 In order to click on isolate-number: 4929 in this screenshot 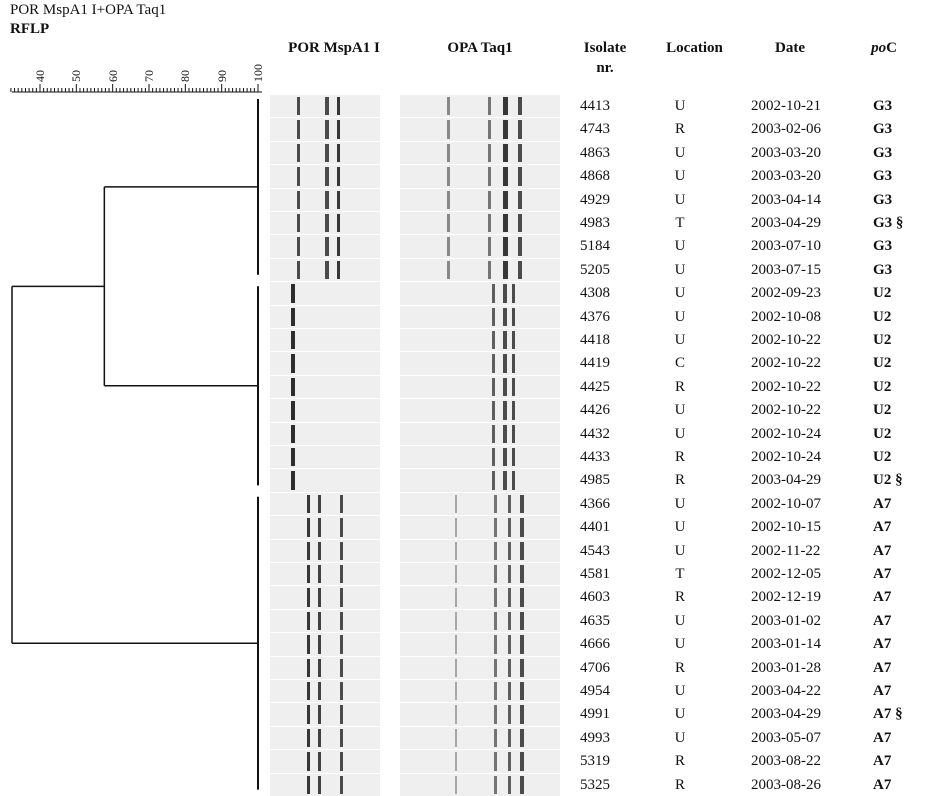, I will do `click(595, 199)`.